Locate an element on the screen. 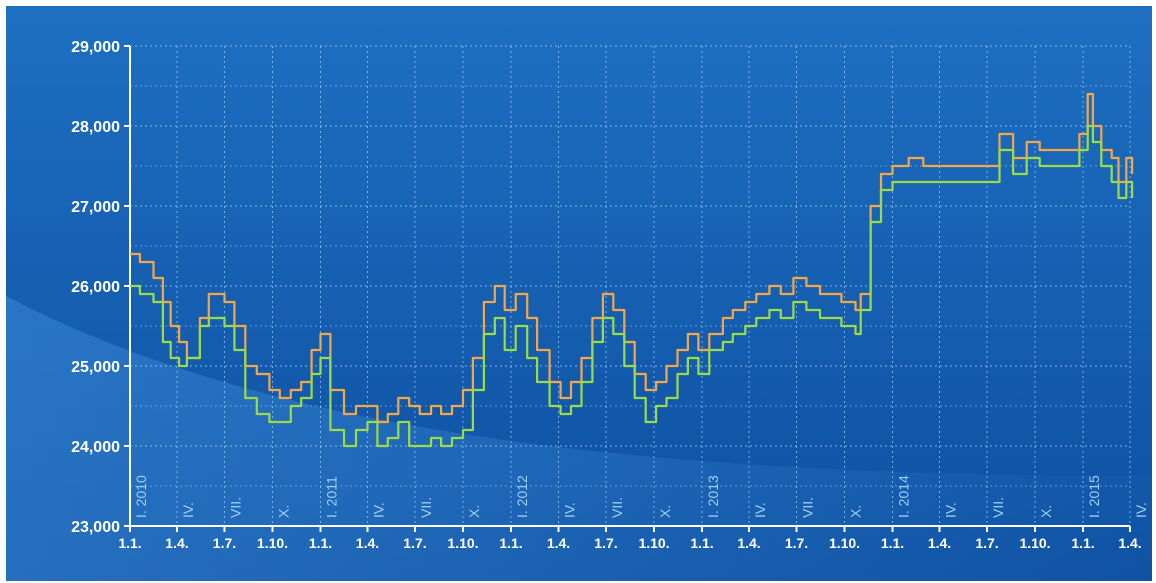  y-tick-label: 24,000 is located at coordinates (95, 447).